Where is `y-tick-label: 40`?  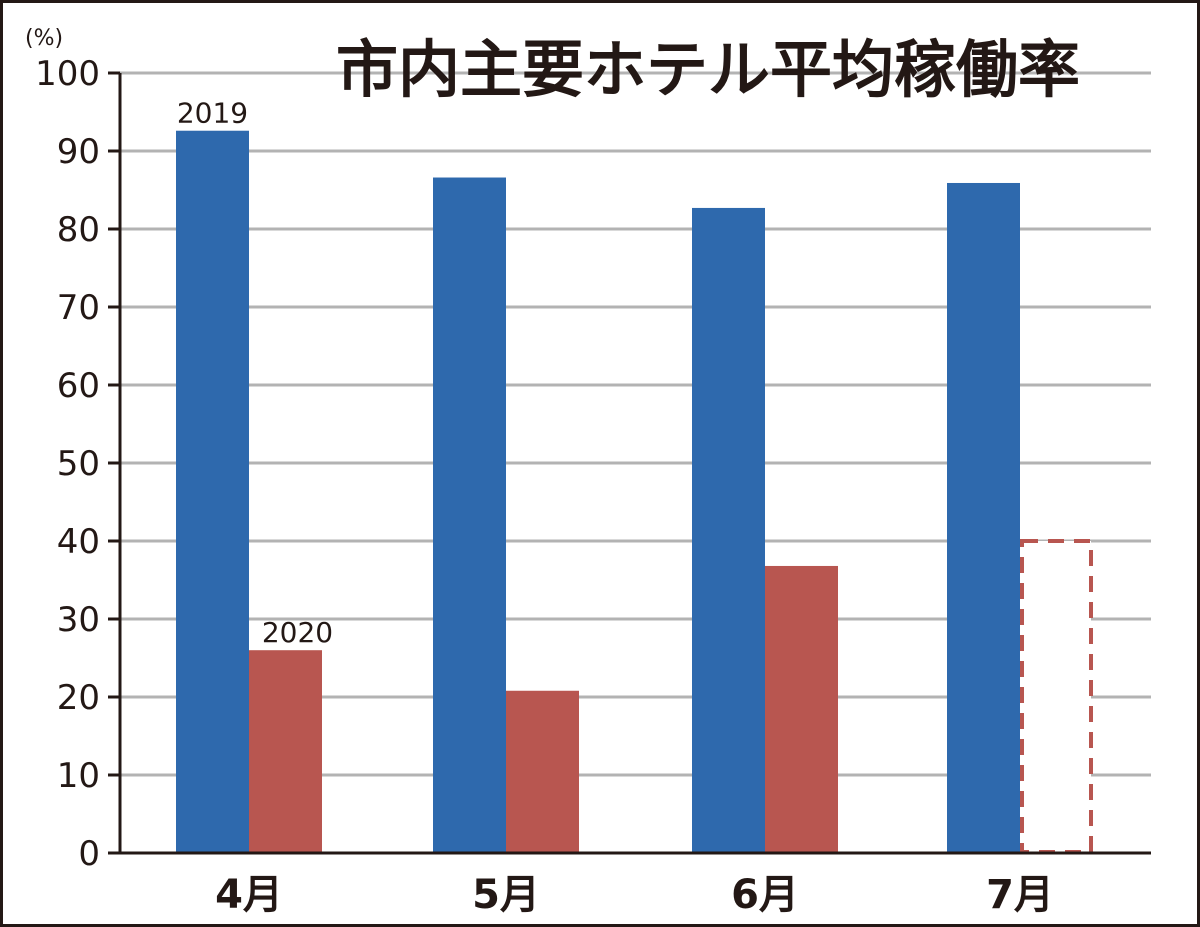
y-tick-label: 40 is located at coordinates (78, 542).